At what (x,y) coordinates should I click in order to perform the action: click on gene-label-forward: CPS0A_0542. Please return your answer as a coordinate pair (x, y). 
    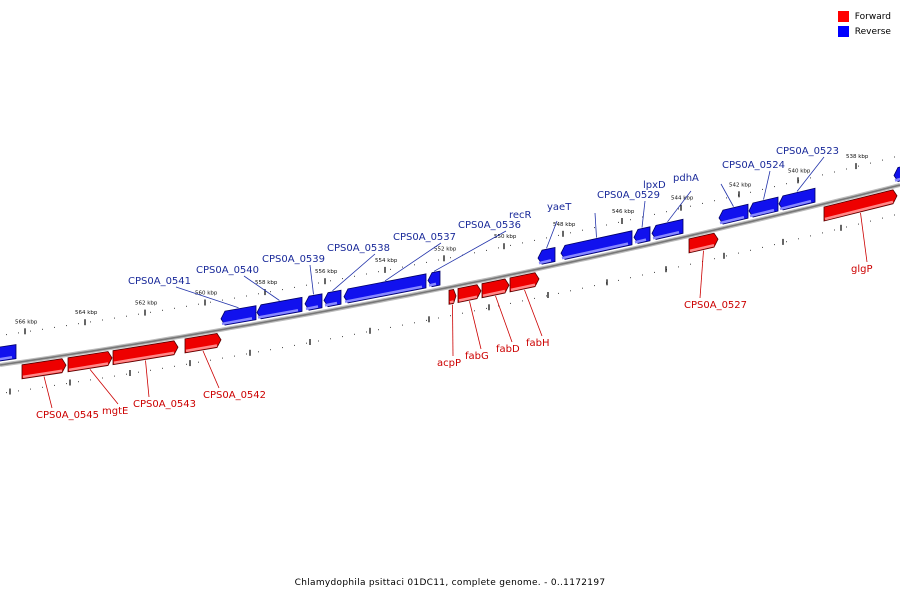
    Looking at the image, I should click on (234, 395).